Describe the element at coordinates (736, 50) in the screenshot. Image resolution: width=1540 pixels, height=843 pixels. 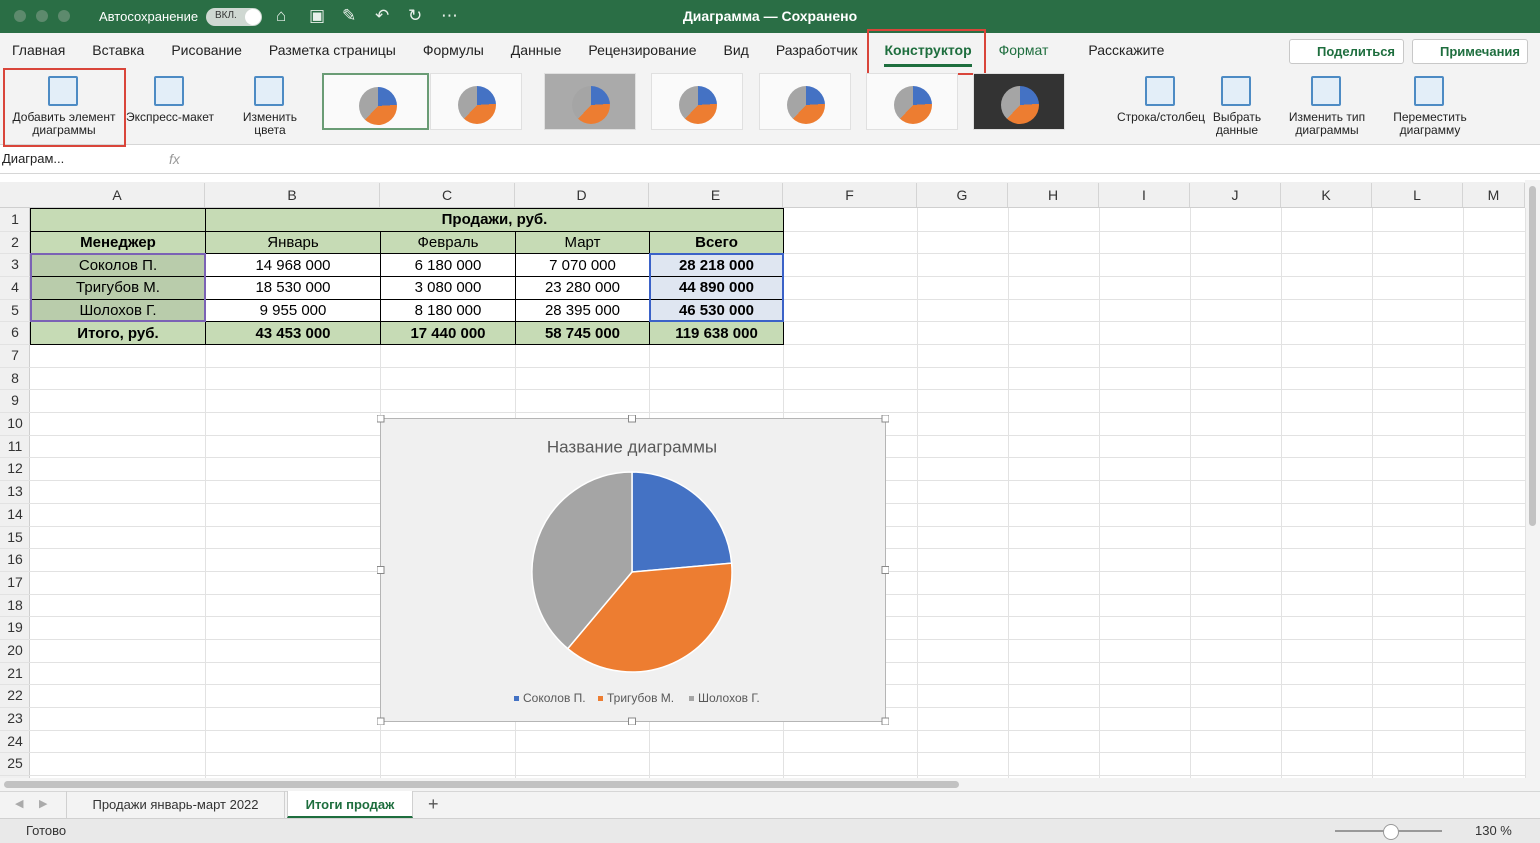
I see `ribbon-tab: Вид` at that location.